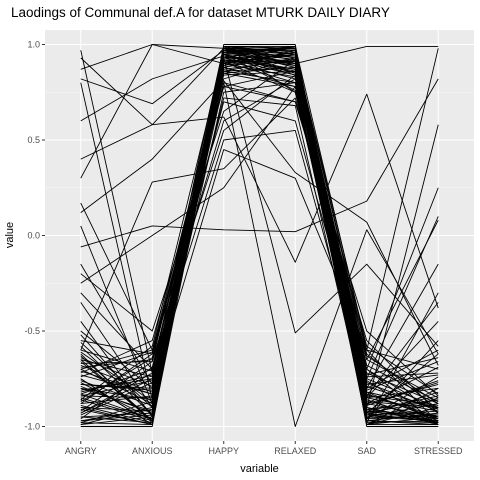  What do you see at coordinates (33, 45) in the screenshot?
I see `y-tick-label: 1.0` at bounding box center [33, 45].